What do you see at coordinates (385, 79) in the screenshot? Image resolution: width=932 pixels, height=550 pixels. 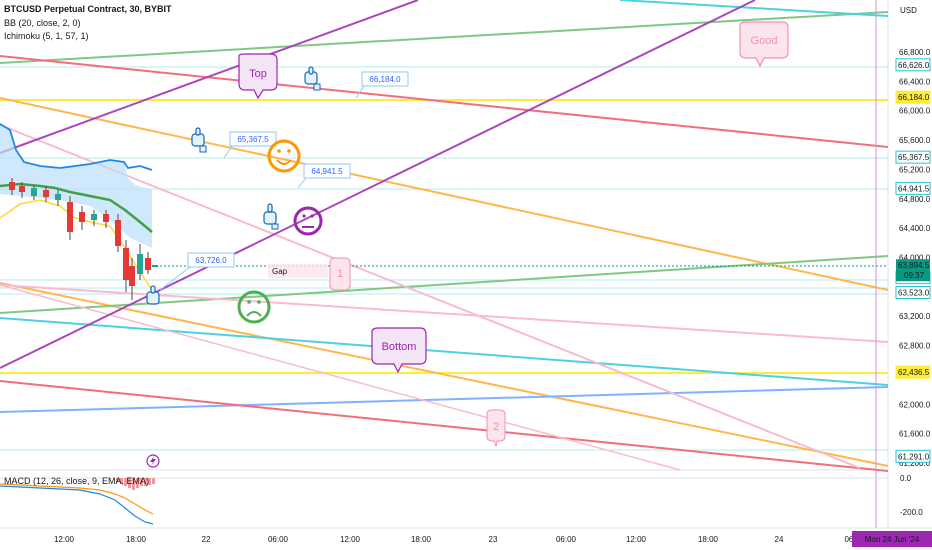 I see `price-callout-66184-label: 66,184.0` at bounding box center [385, 79].